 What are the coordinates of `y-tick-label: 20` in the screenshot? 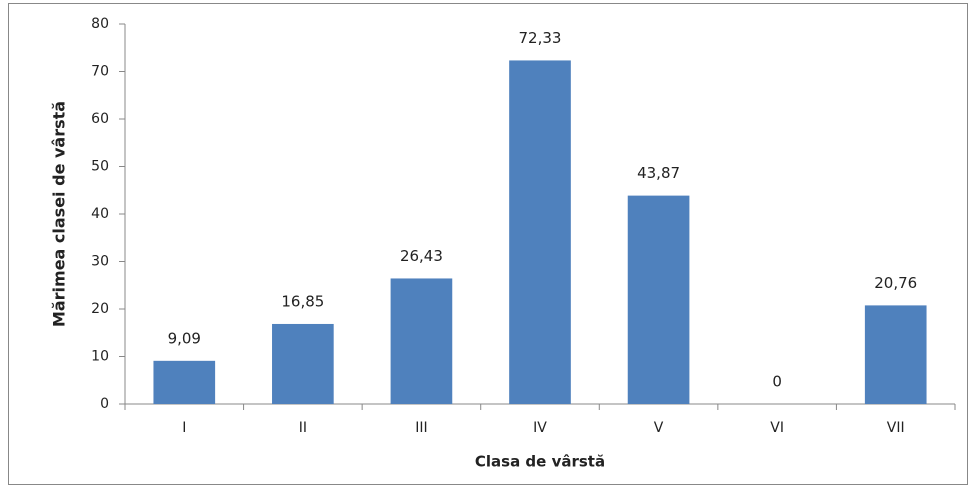 It's located at (100, 309).